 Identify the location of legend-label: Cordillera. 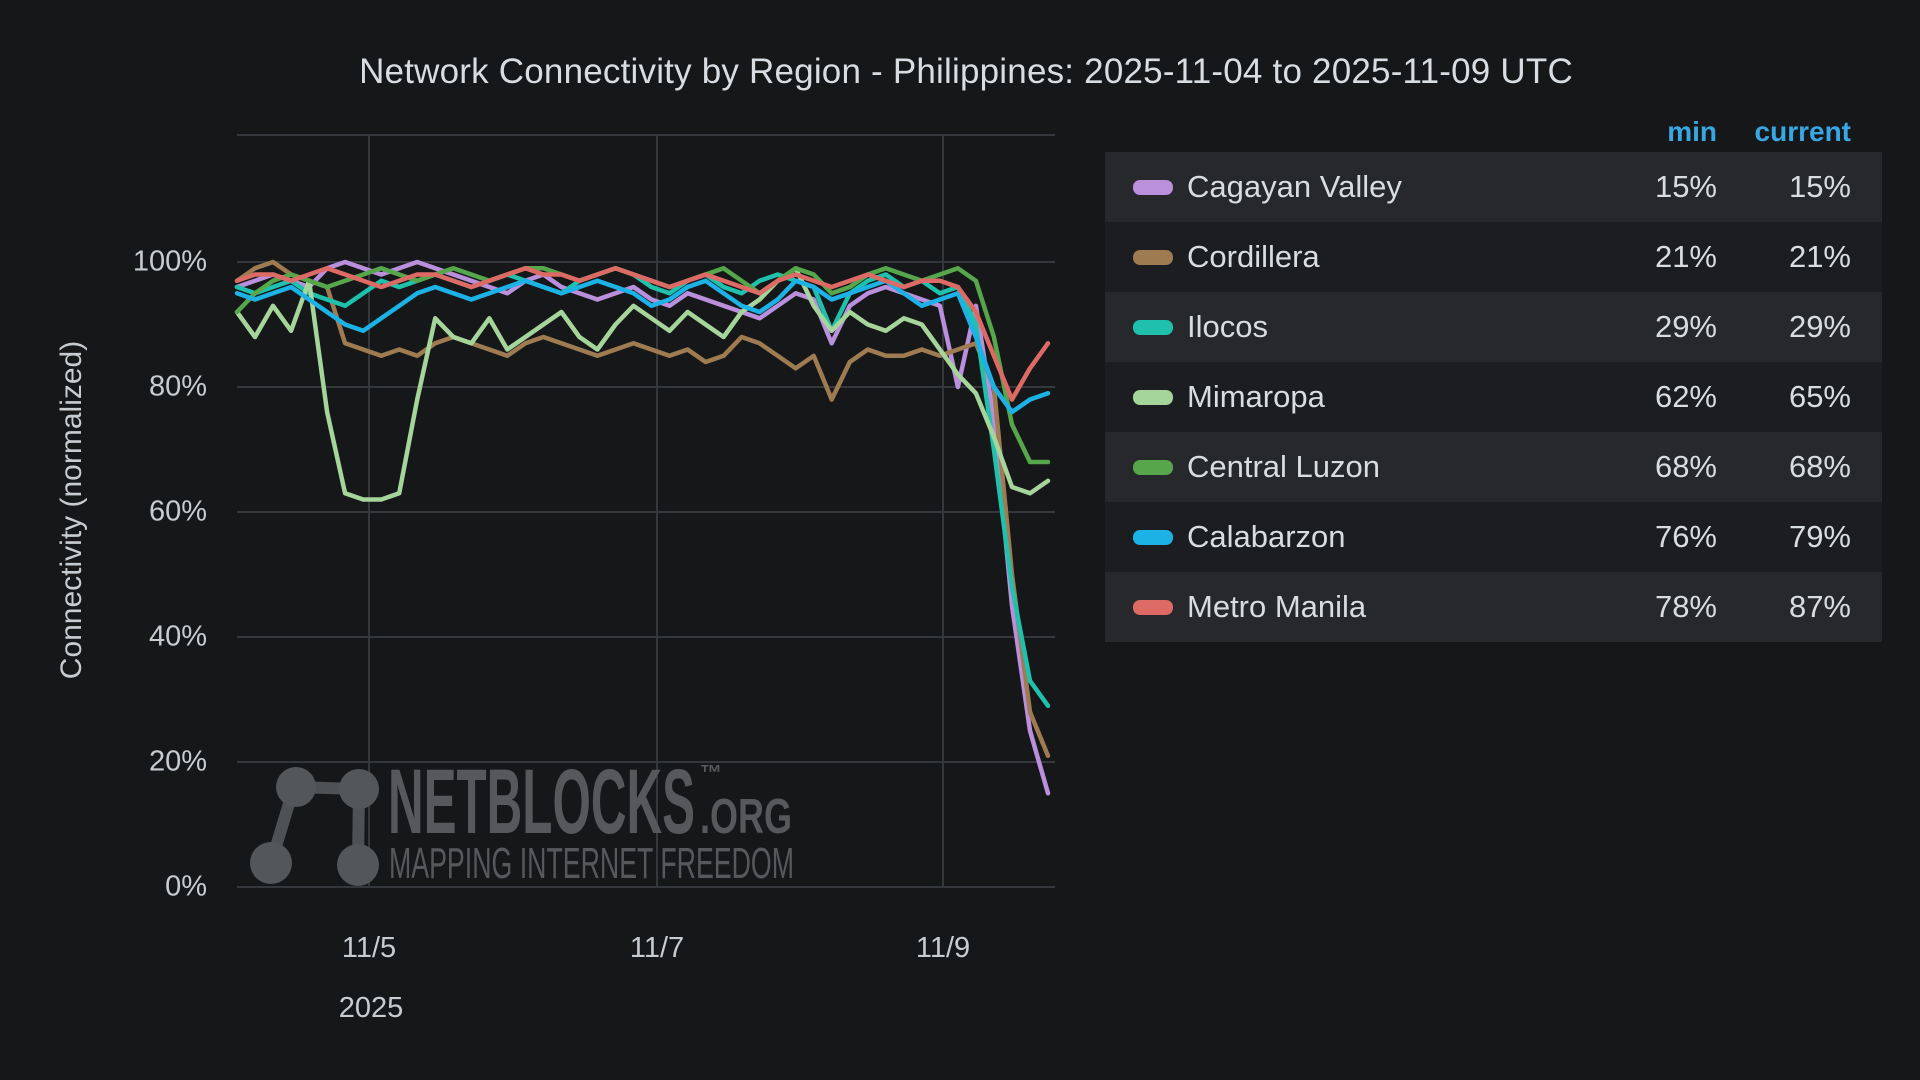
(1253, 256).